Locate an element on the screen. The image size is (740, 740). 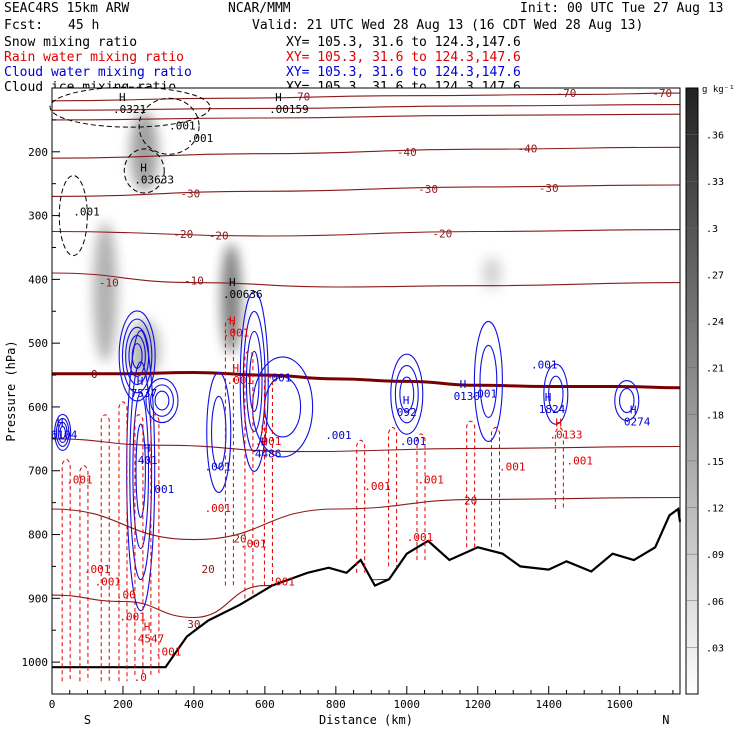
y-tick-label: 900 is located at coordinates (38, 598).